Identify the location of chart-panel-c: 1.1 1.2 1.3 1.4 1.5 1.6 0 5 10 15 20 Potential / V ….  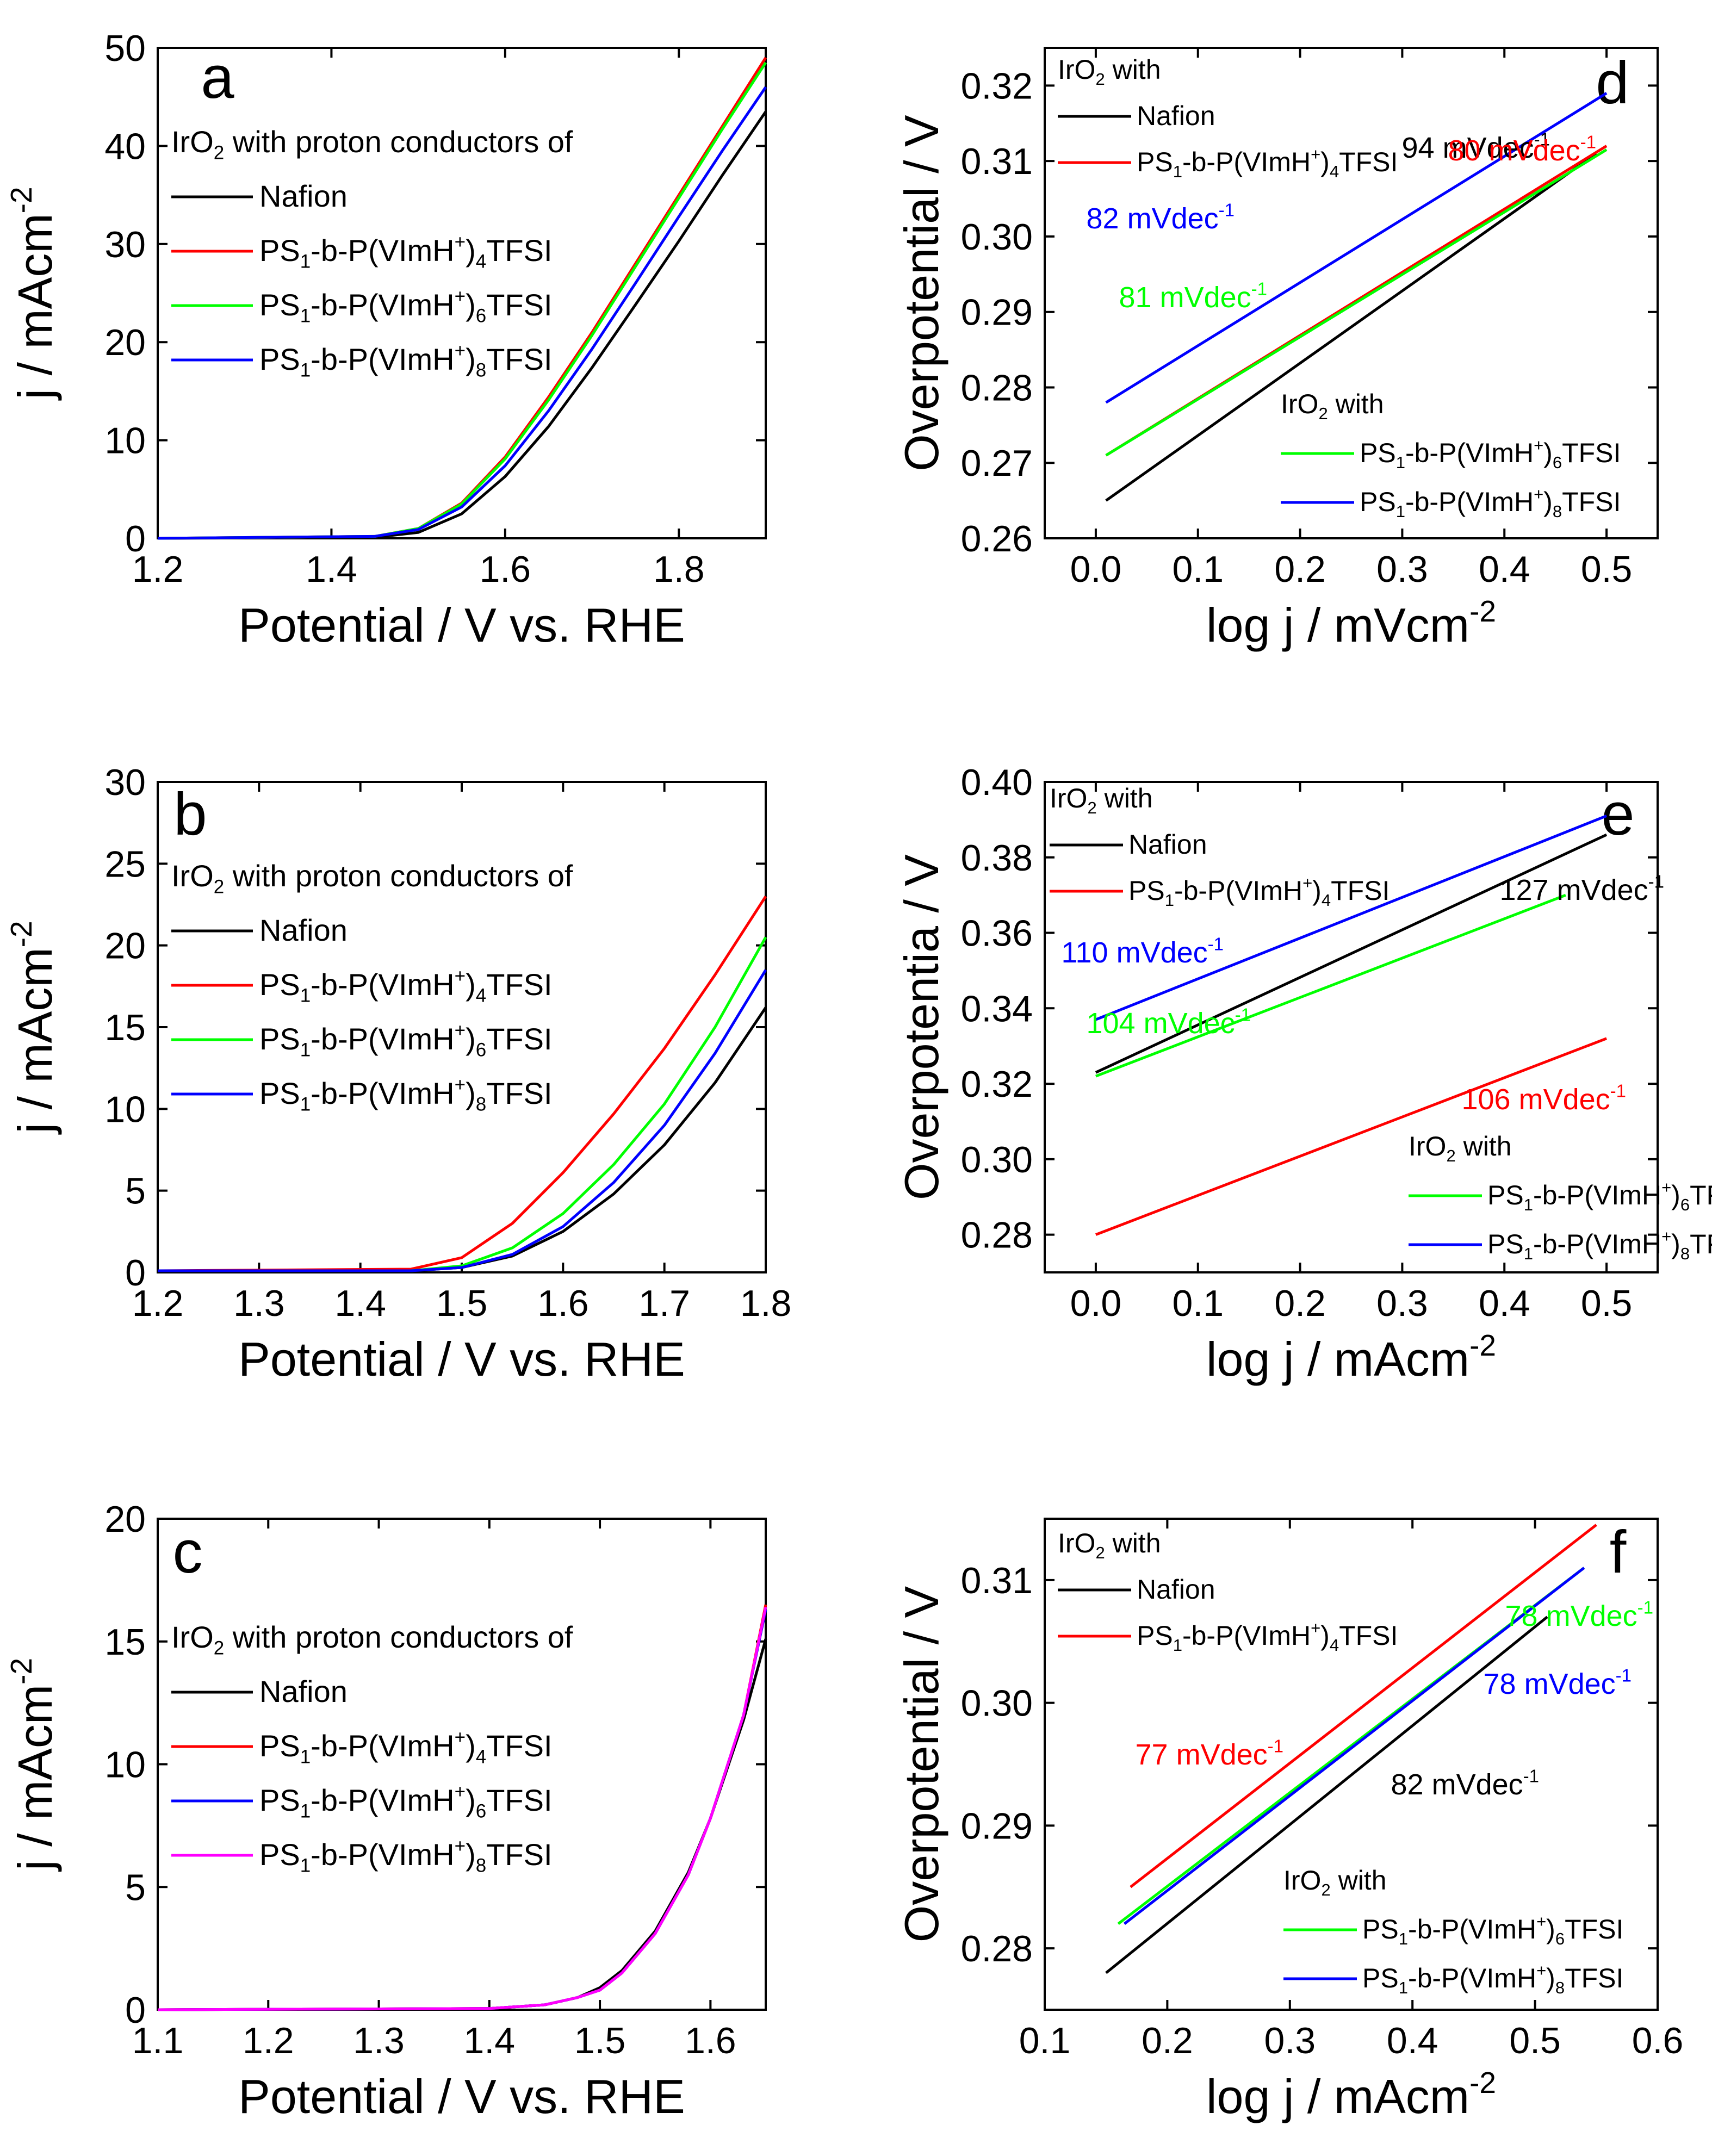
(385, 1811).